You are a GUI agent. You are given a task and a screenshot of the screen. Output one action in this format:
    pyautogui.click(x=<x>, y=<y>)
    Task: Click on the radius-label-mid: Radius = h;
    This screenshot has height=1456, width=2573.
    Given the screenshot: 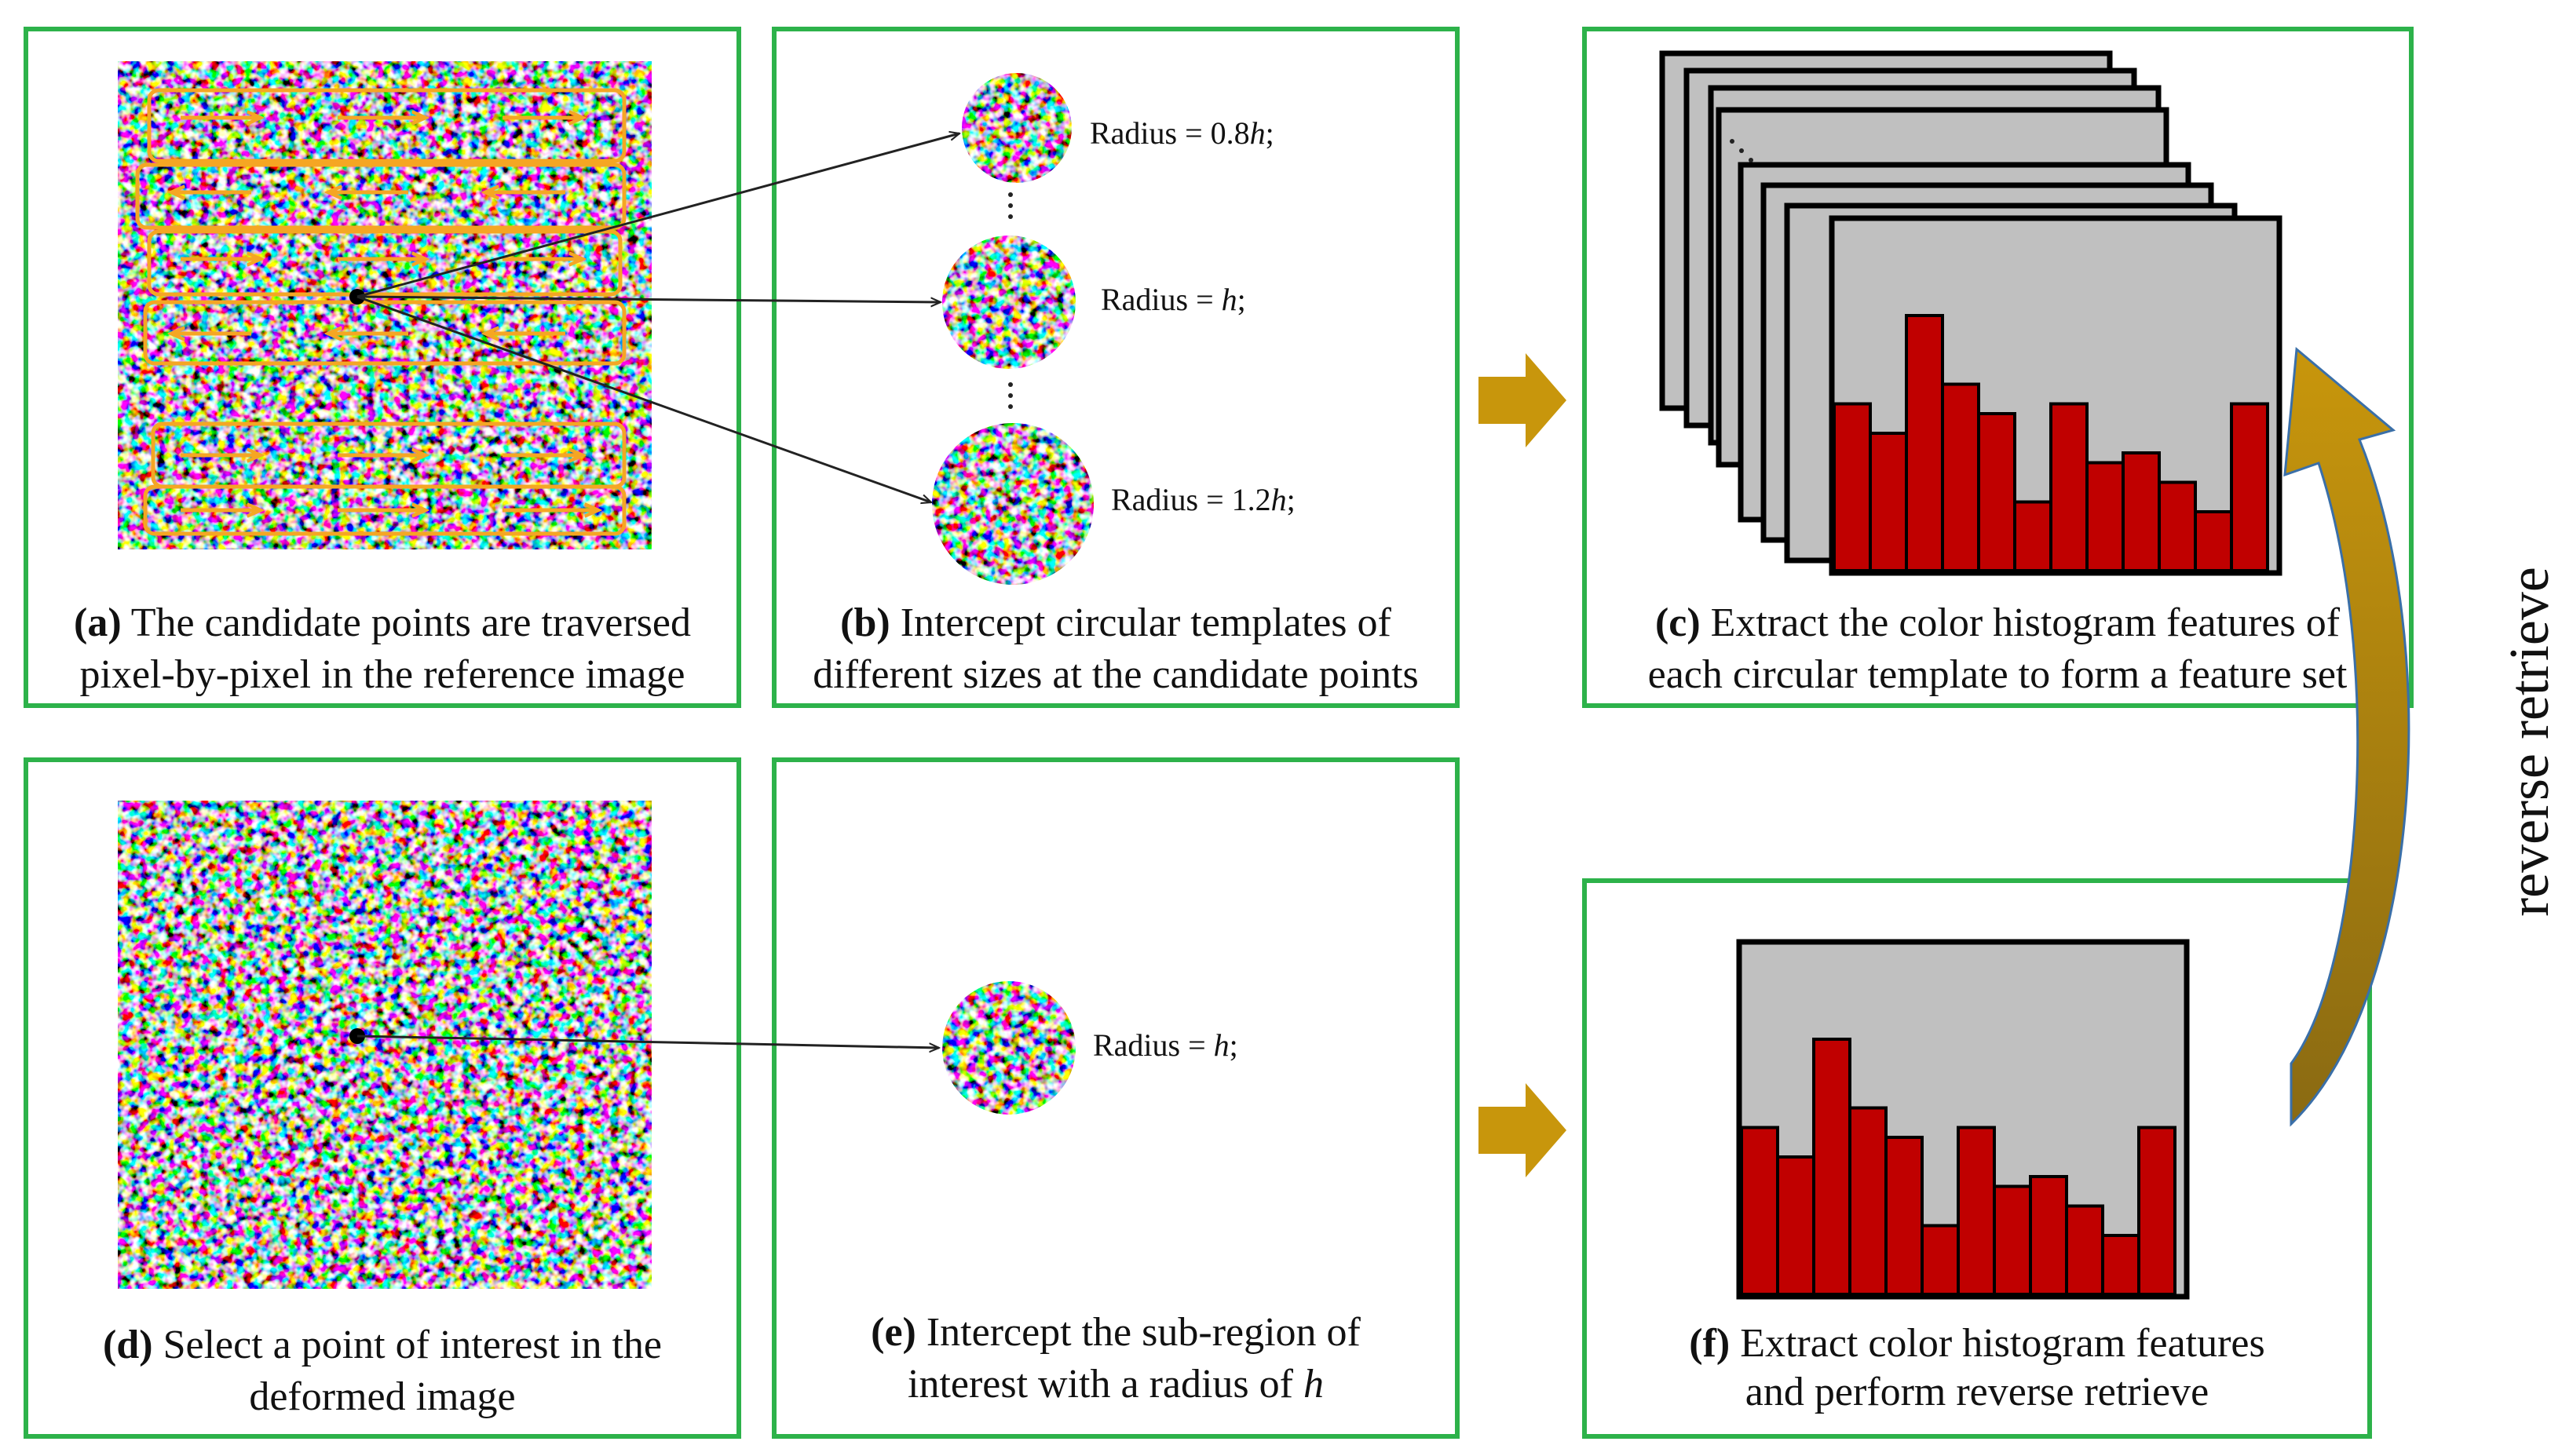 What is the action you would take?
    pyautogui.click(x=1173, y=299)
    